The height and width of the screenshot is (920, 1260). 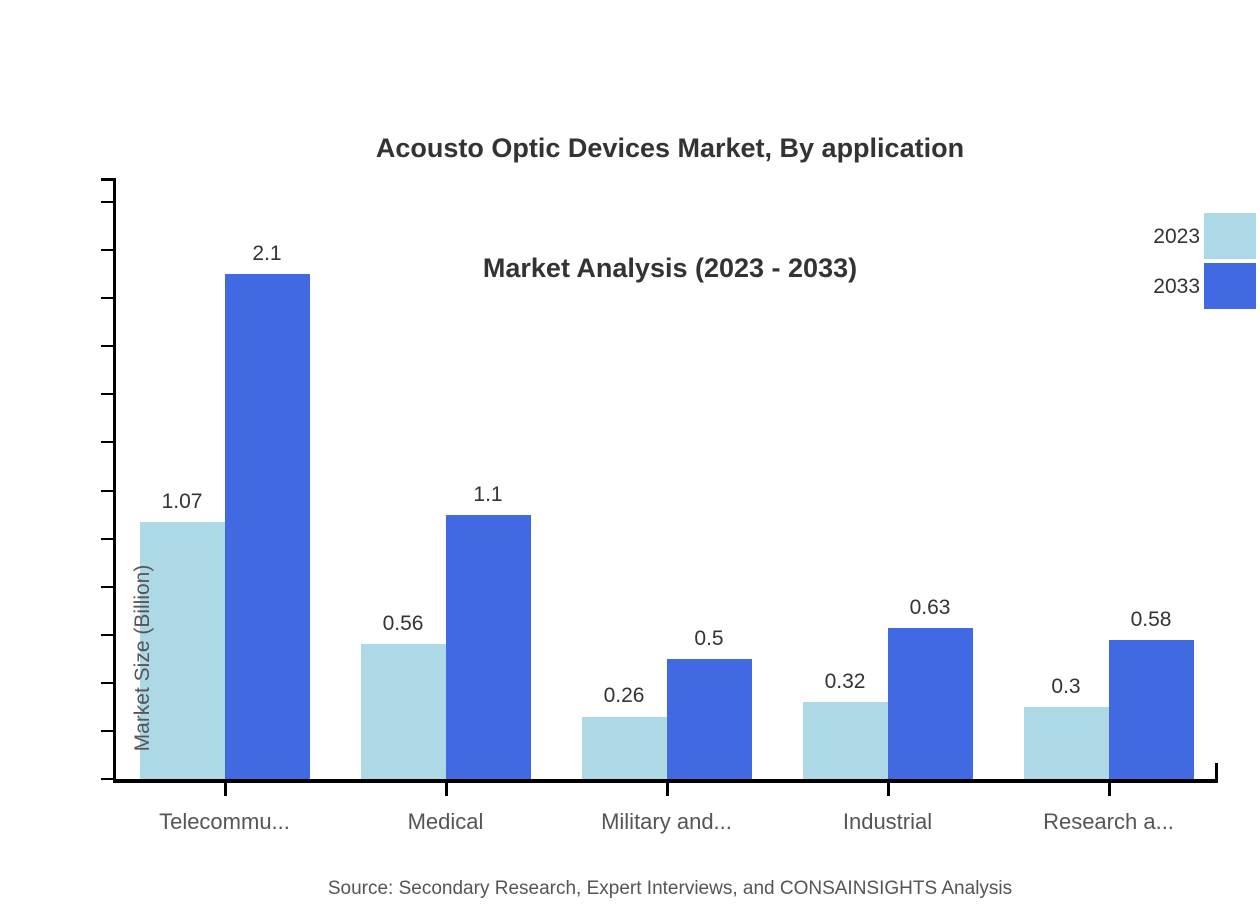 What do you see at coordinates (1066, 686) in the screenshot?
I see `bar-value-label: 0.3` at bounding box center [1066, 686].